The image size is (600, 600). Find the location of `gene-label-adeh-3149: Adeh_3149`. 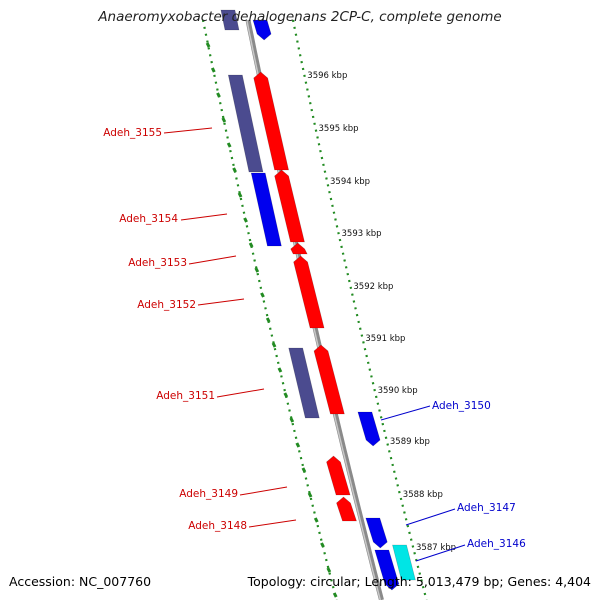

gene-label-adeh-3149: Adeh_3149 is located at coordinates (208, 494).